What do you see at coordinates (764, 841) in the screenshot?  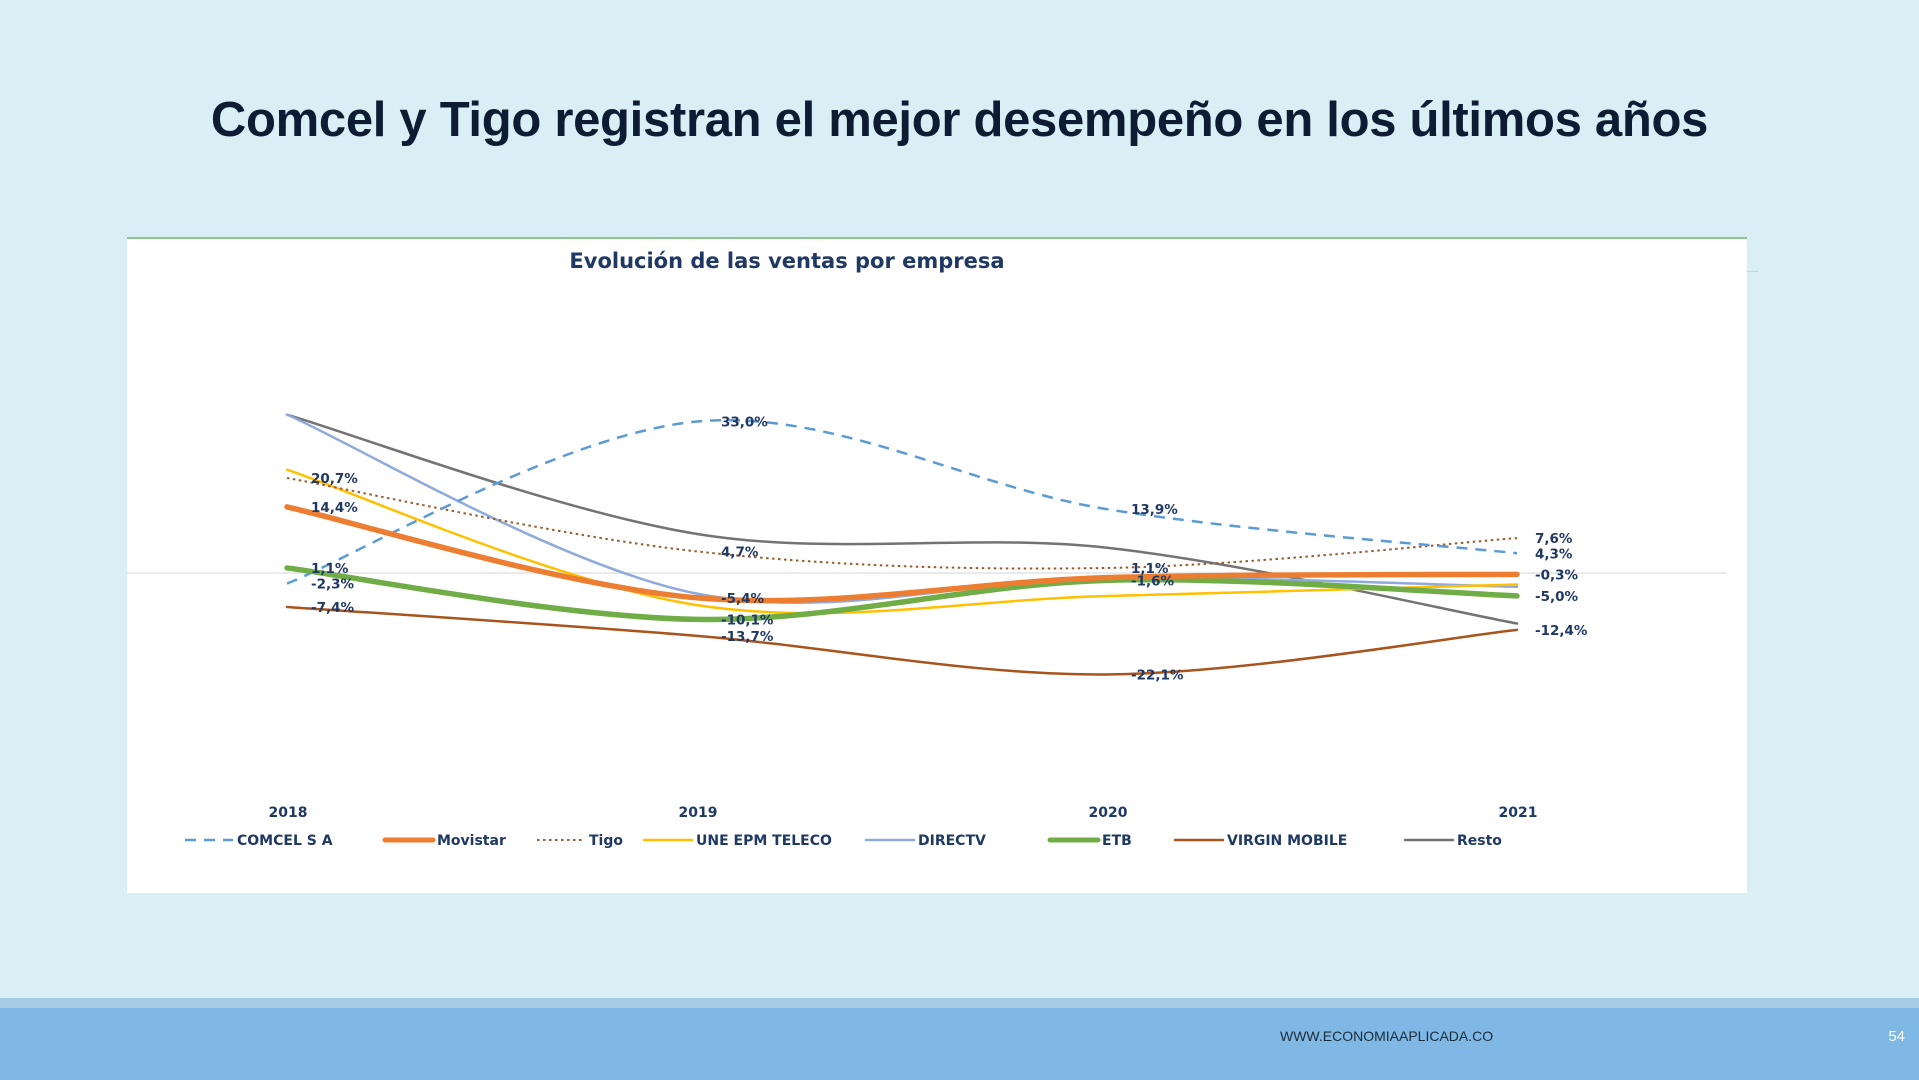 I see `legend-label-une-epm-teleco: UNE EPM TELECO` at bounding box center [764, 841].